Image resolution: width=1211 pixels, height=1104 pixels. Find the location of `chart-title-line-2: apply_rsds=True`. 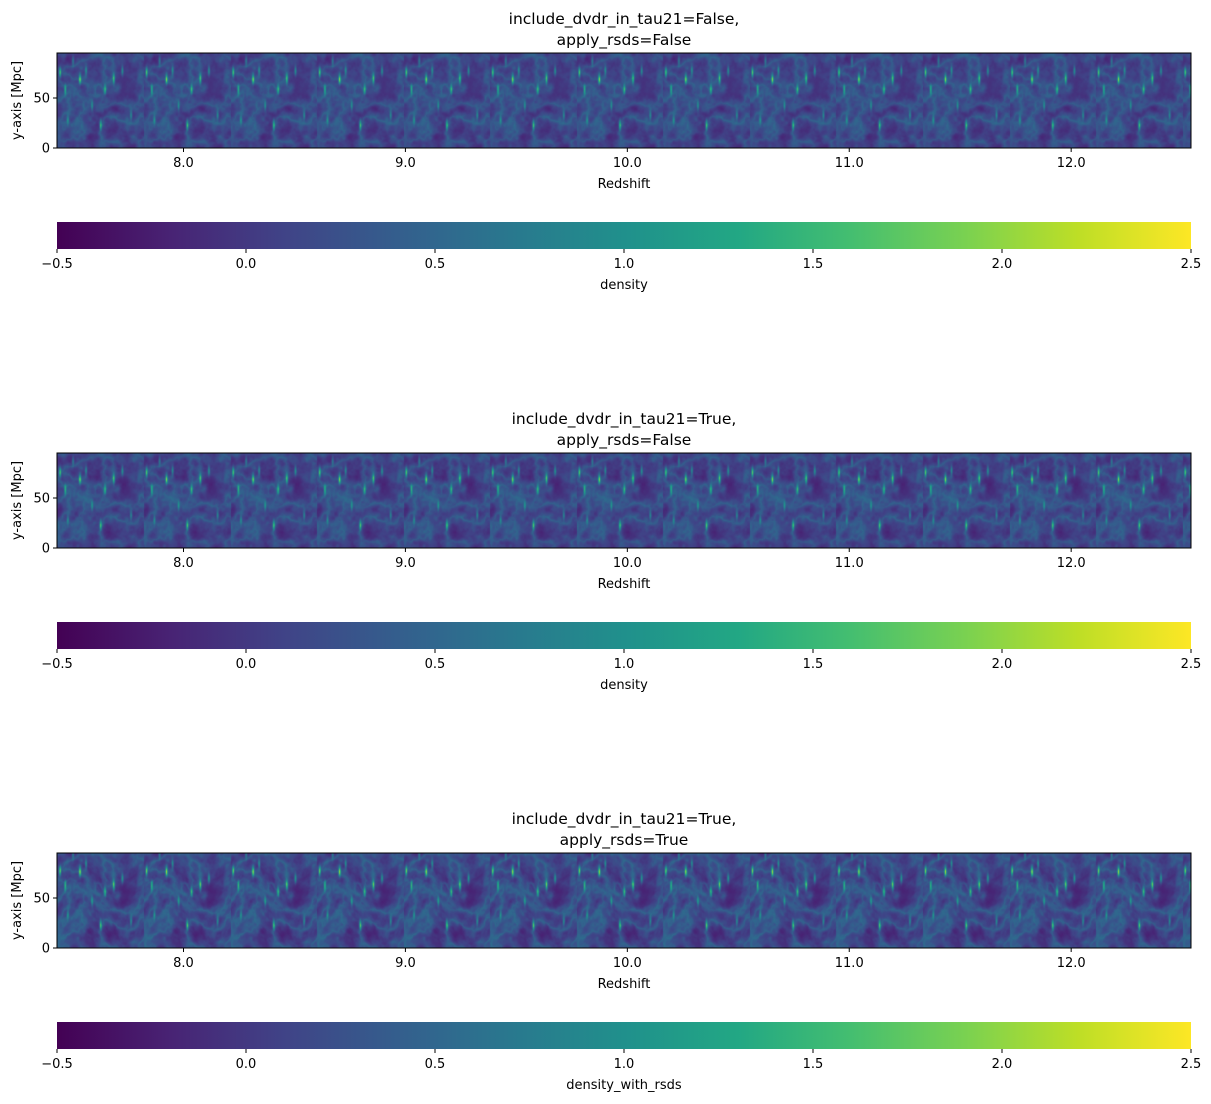

chart-title-line-2: apply_rsds=True is located at coordinates (624, 840).